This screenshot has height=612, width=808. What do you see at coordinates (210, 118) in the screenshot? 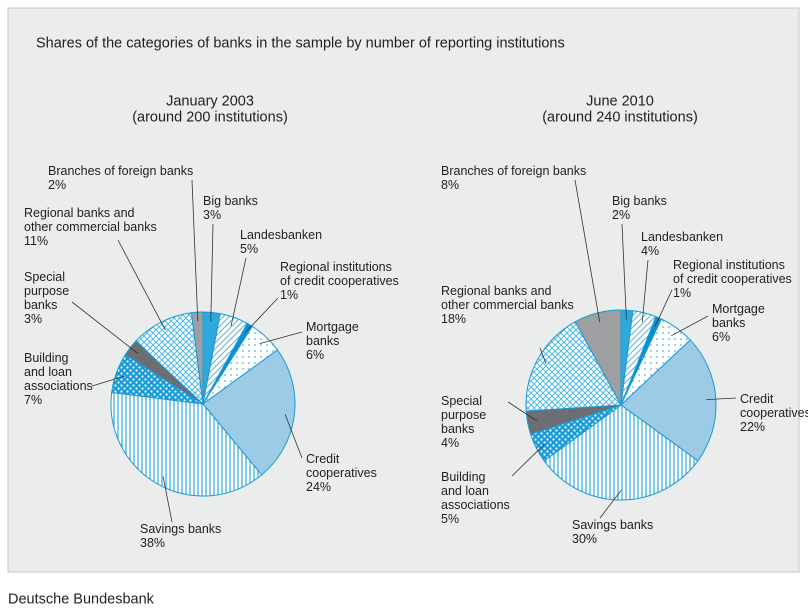
I see `chart-subtitle: (around 200 institutions)` at bounding box center [210, 118].